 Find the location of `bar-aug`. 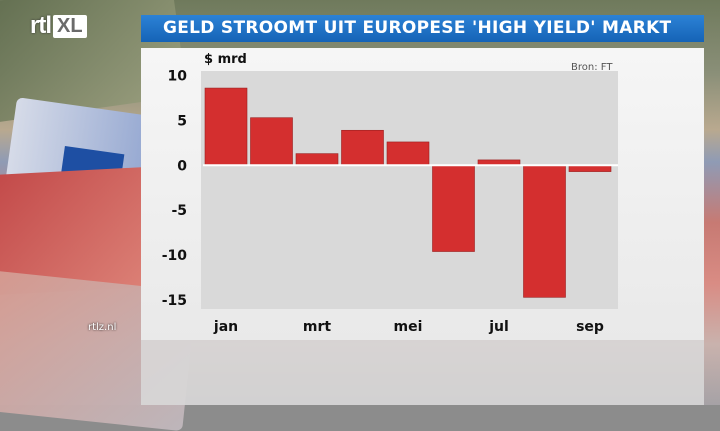

bar-aug is located at coordinates (544, 231).